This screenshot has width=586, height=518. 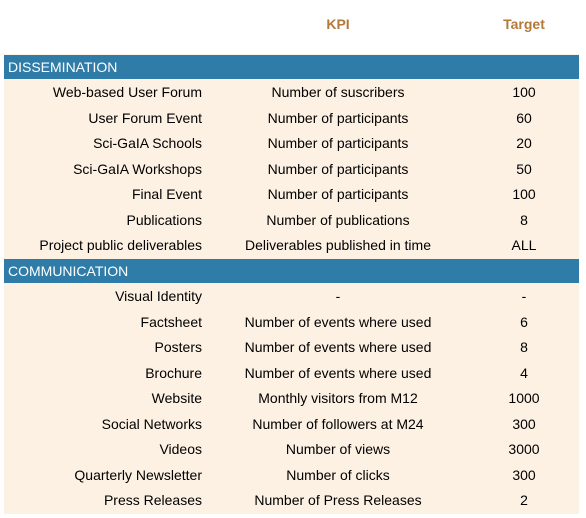 I want to click on row-kpi: Number of publications, so click(x=338, y=219).